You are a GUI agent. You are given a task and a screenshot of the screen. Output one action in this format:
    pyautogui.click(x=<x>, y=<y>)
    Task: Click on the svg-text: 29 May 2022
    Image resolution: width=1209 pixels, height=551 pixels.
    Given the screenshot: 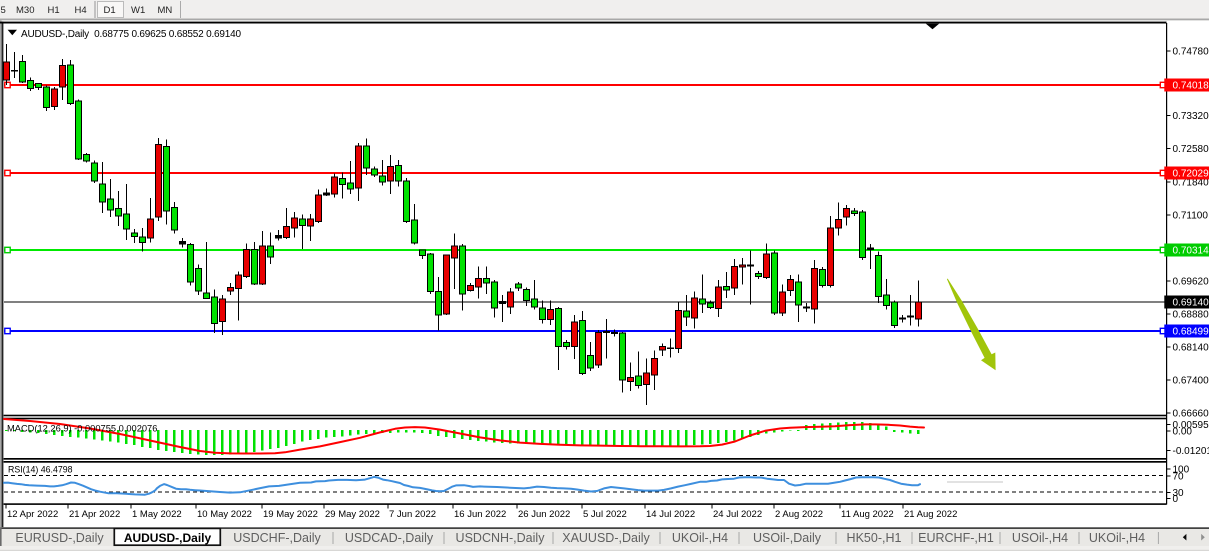 What is the action you would take?
    pyautogui.click(x=352, y=514)
    